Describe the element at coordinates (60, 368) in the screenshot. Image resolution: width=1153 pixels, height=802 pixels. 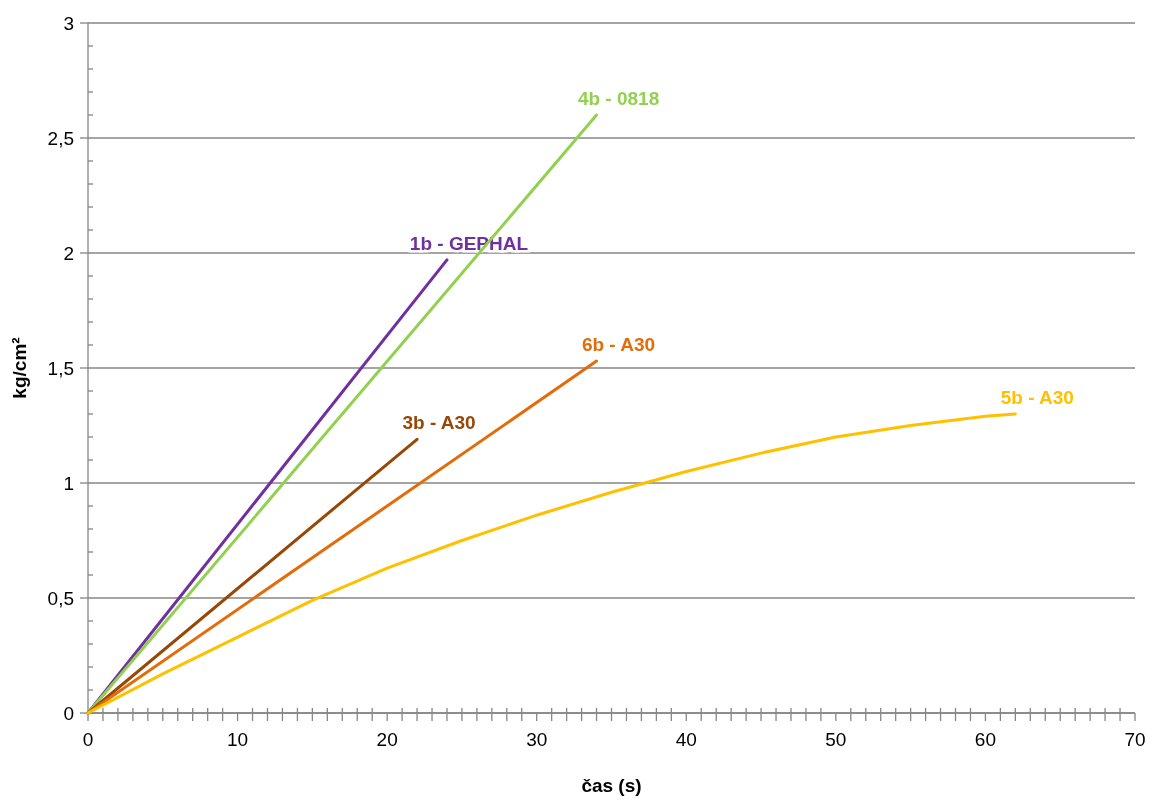
I see `y-tick-label: 1,5` at that location.